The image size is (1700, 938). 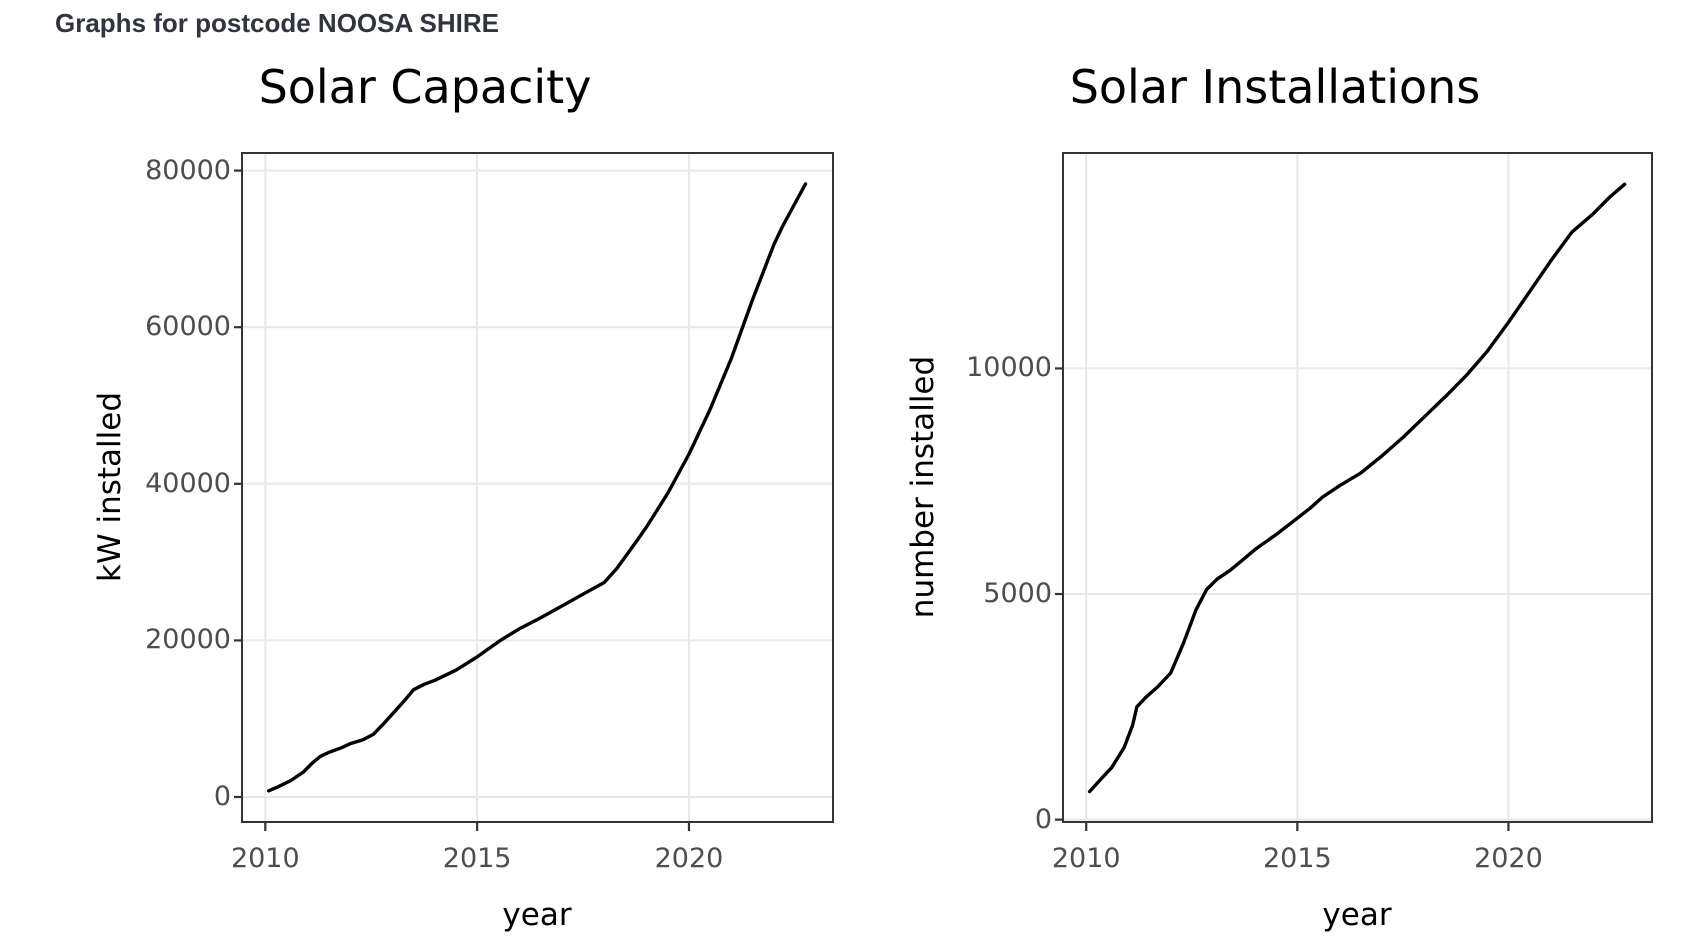 What do you see at coordinates (1275, 87) in the screenshot?
I see `chart-title-solar-installations: Solar Installations` at bounding box center [1275, 87].